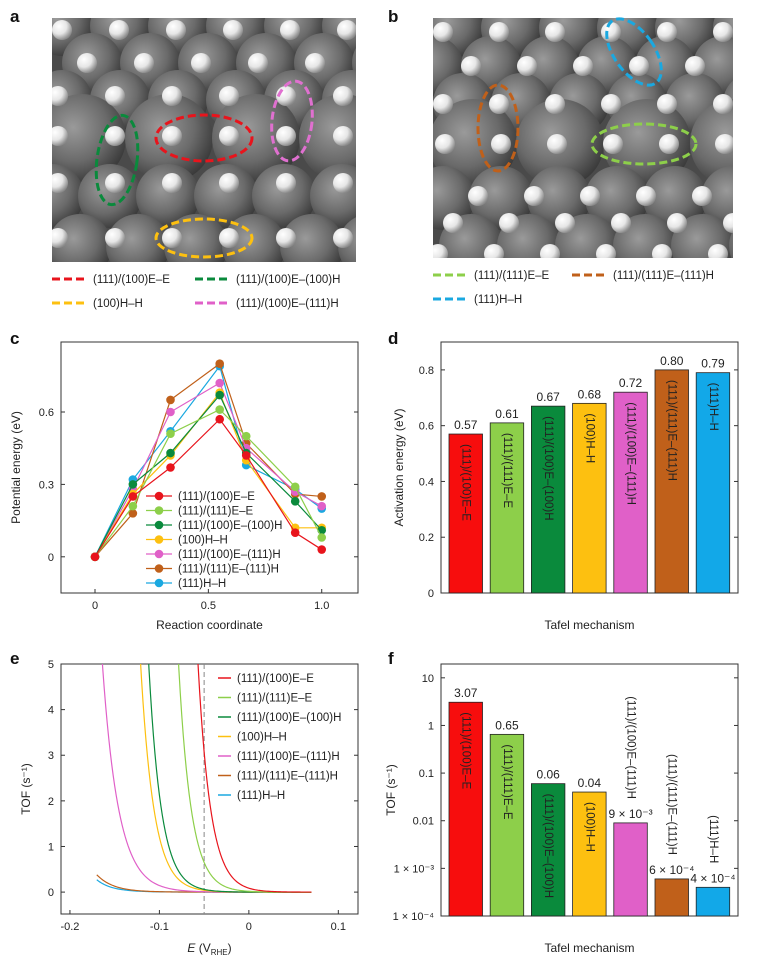 The height and width of the screenshot is (965, 757). I want to click on bar-value-label: 4 × 10⁻⁴, so click(712, 878).